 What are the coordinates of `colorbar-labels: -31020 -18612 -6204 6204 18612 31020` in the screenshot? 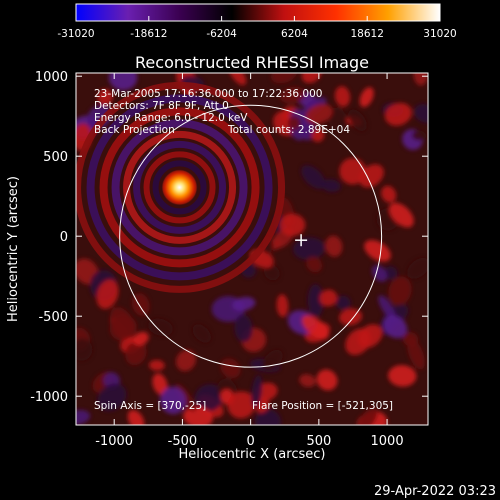 It's located at (256, 34).